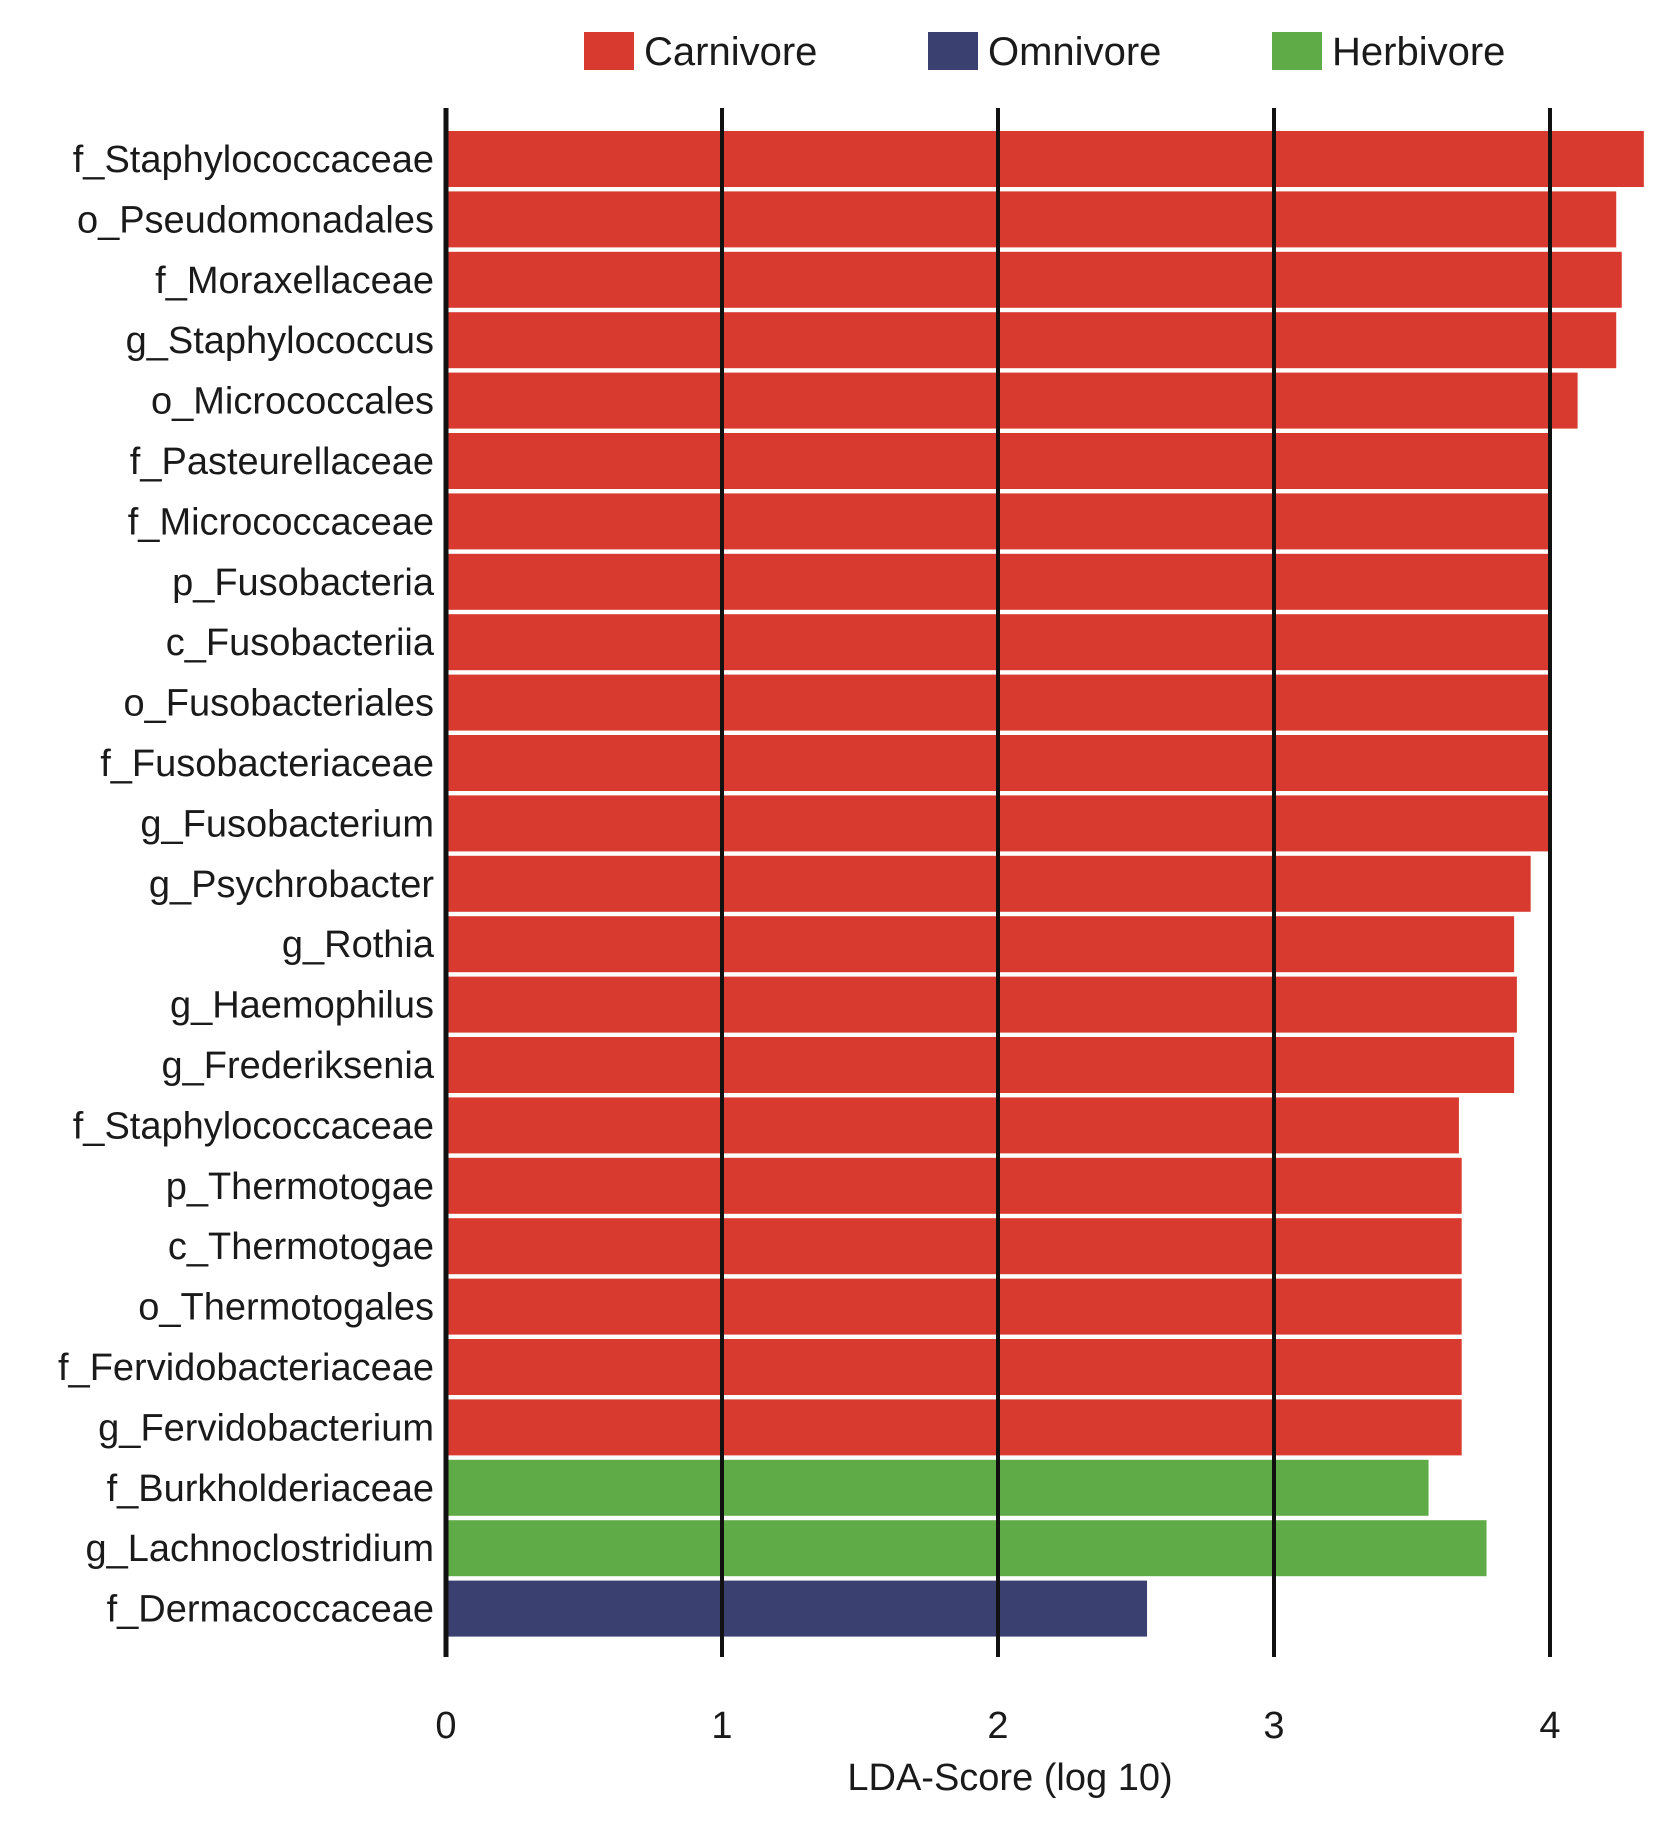 This screenshot has width=1677, height=1830. I want to click on category-label-4: g_Staphylococcus, so click(280, 341).